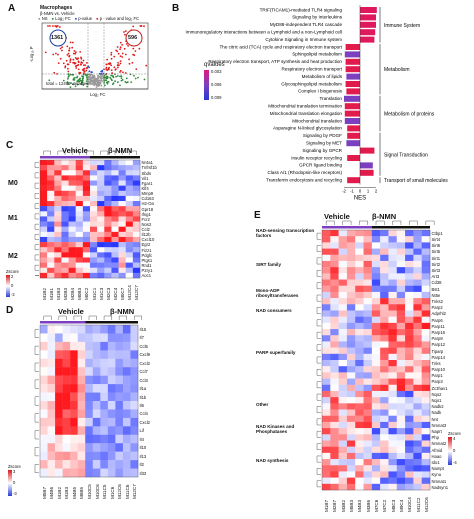 The width and height of the screenshot is (474, 519). I want to click on gsea-category-label: Signal Transduction, so click(406, 155).